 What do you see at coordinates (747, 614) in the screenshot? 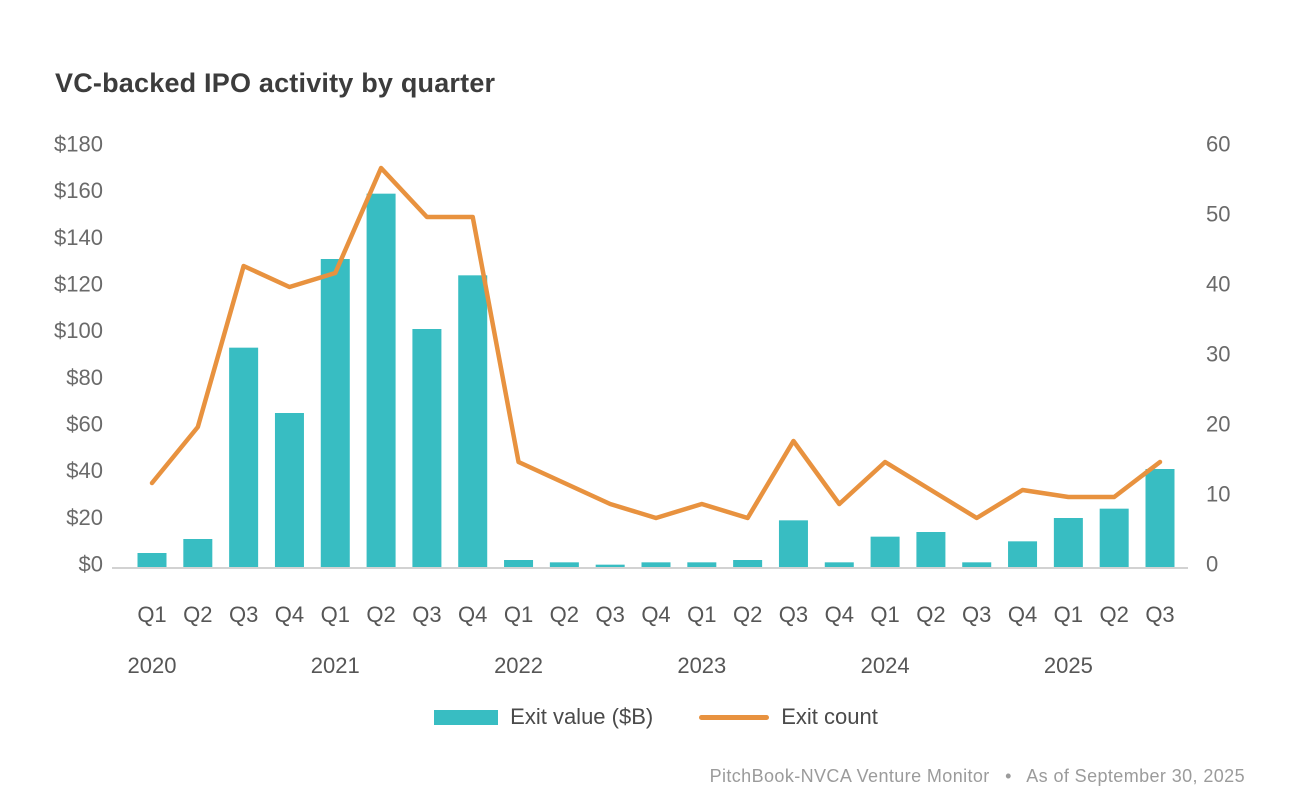
I see `quarter-label-2023-Q2: Q2` at bounding box center [747, 614].